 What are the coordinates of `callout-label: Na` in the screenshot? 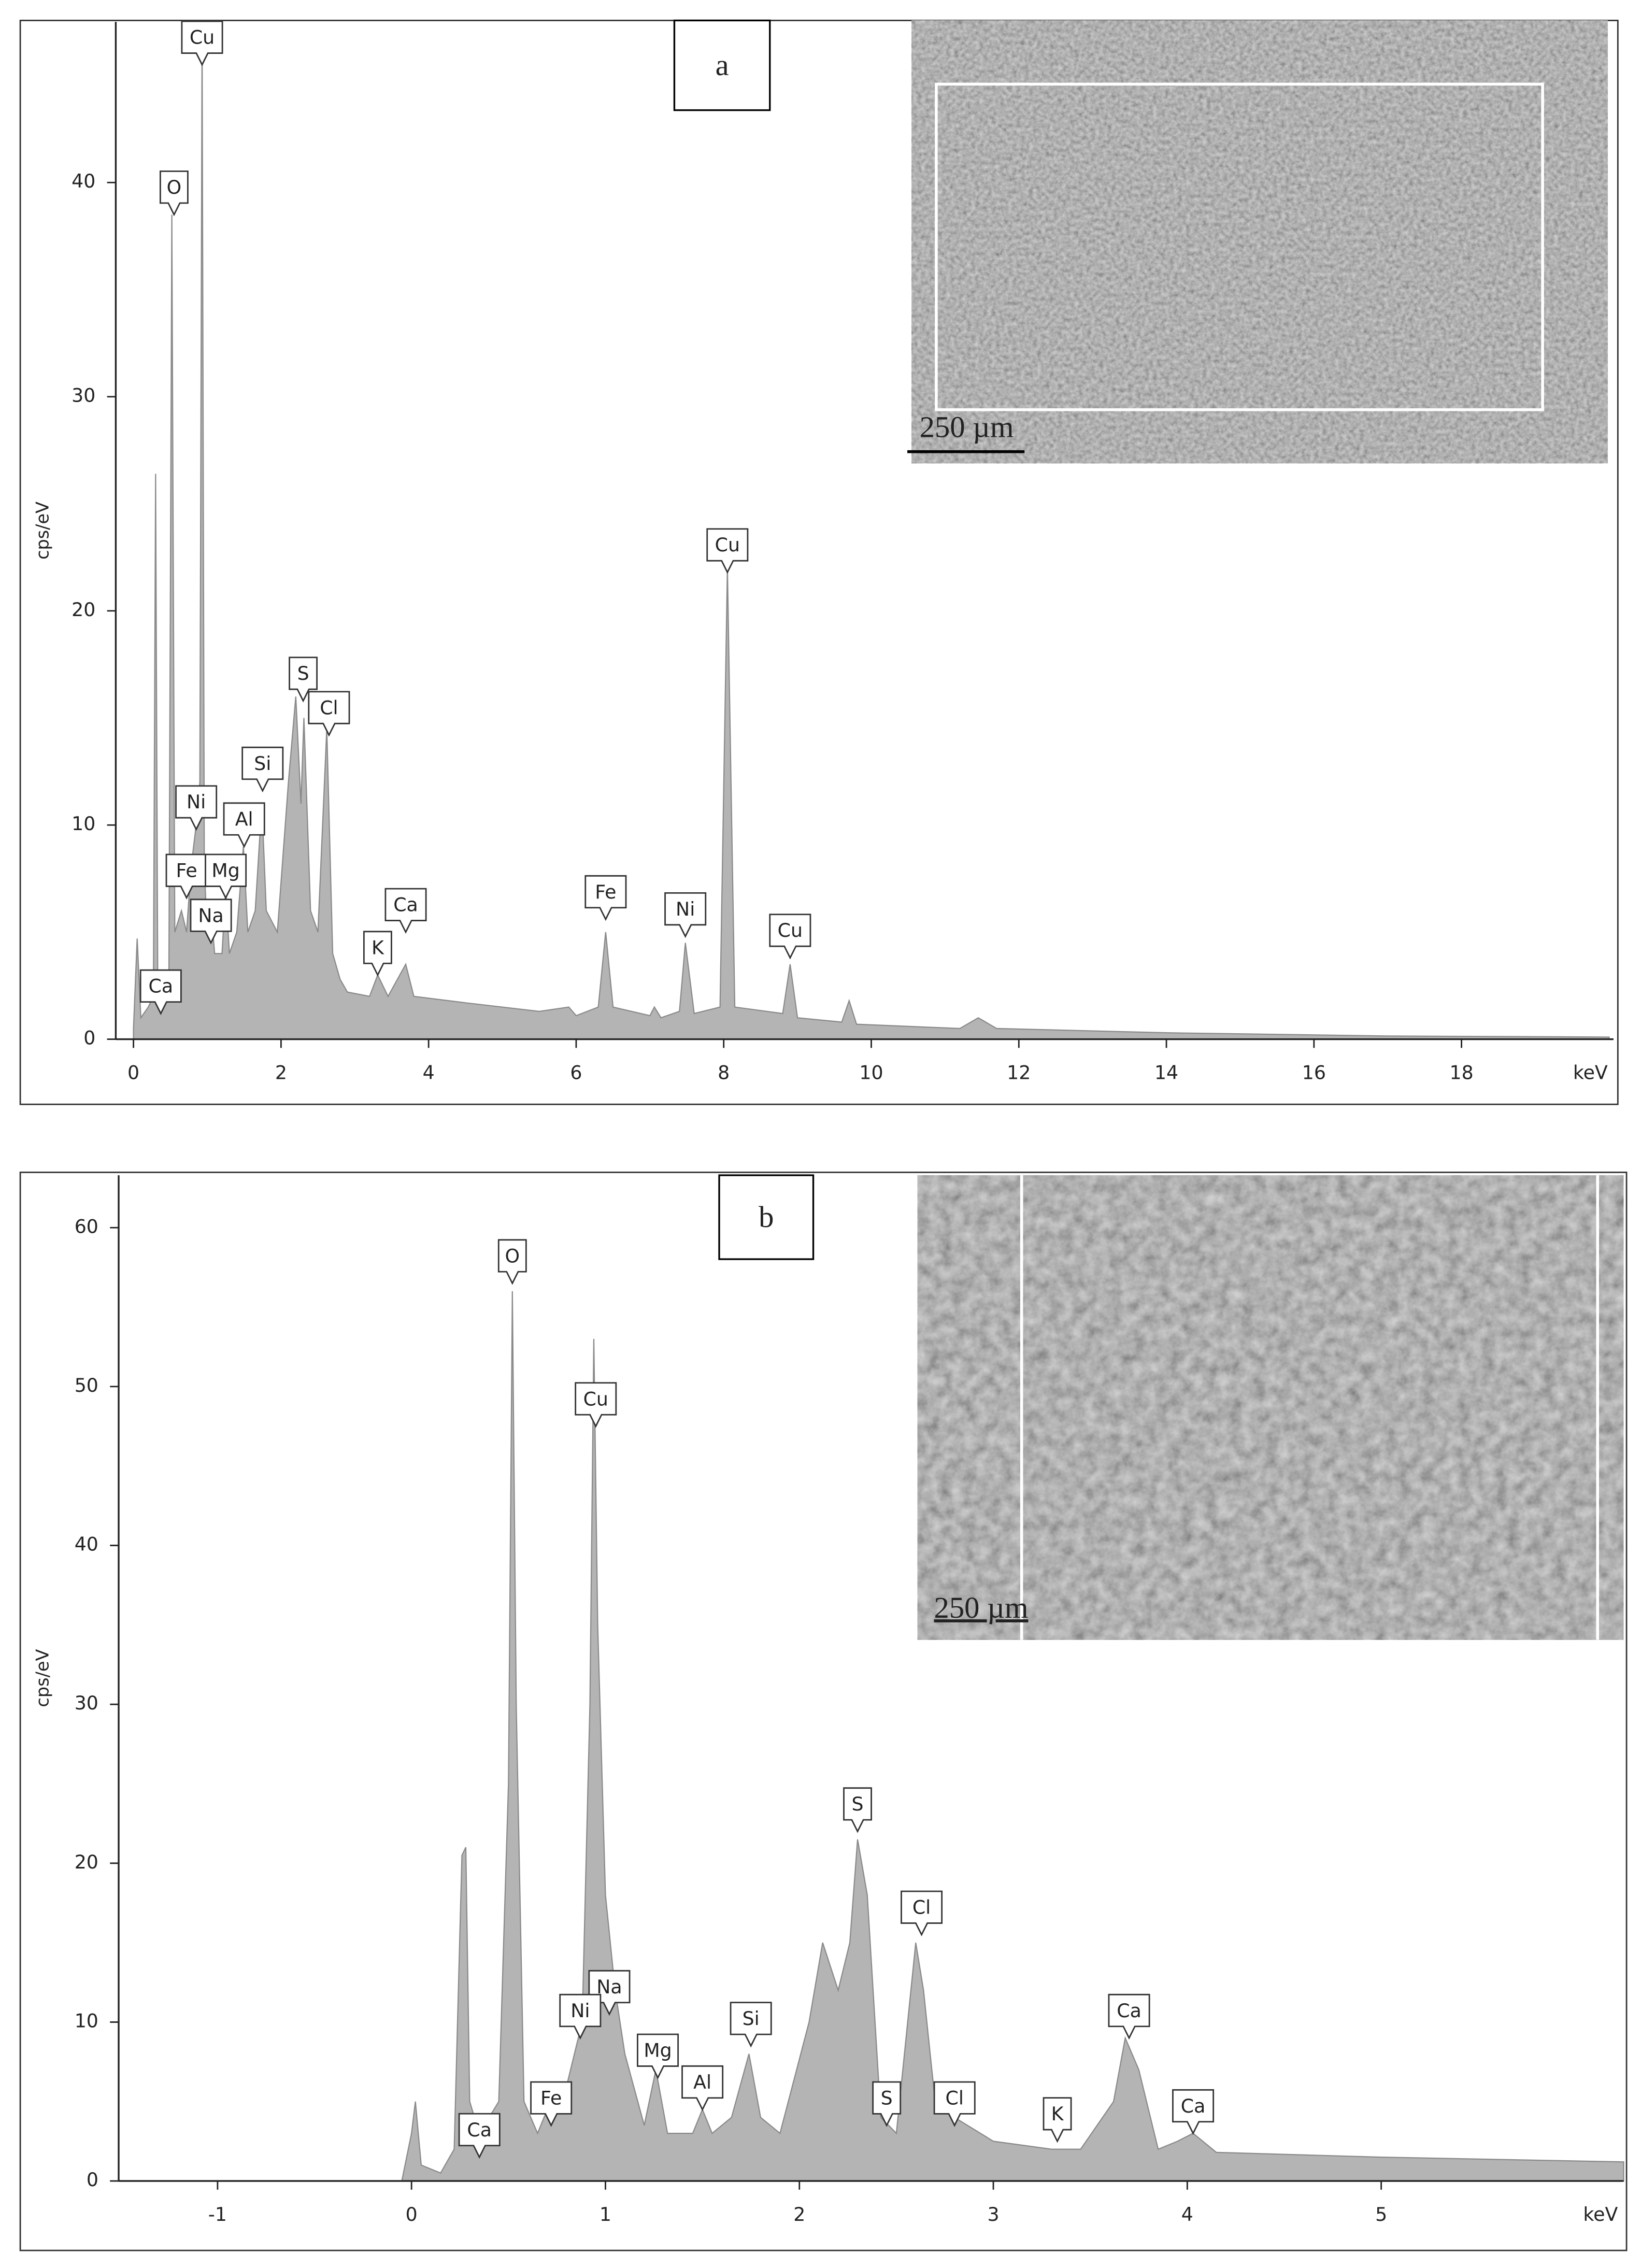 It's located at (210, 915).